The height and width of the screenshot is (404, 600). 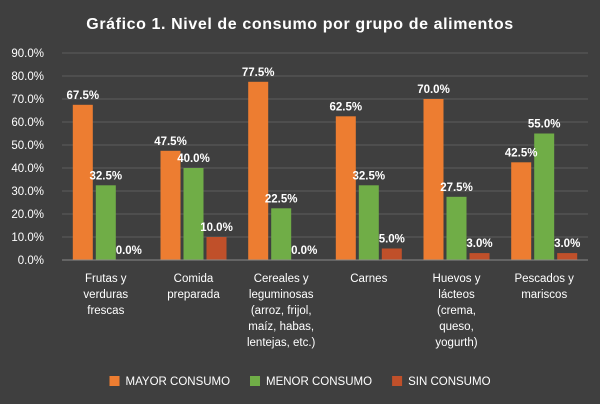 I want to click on data-label: 5.0%, so click(x=392, y=240).